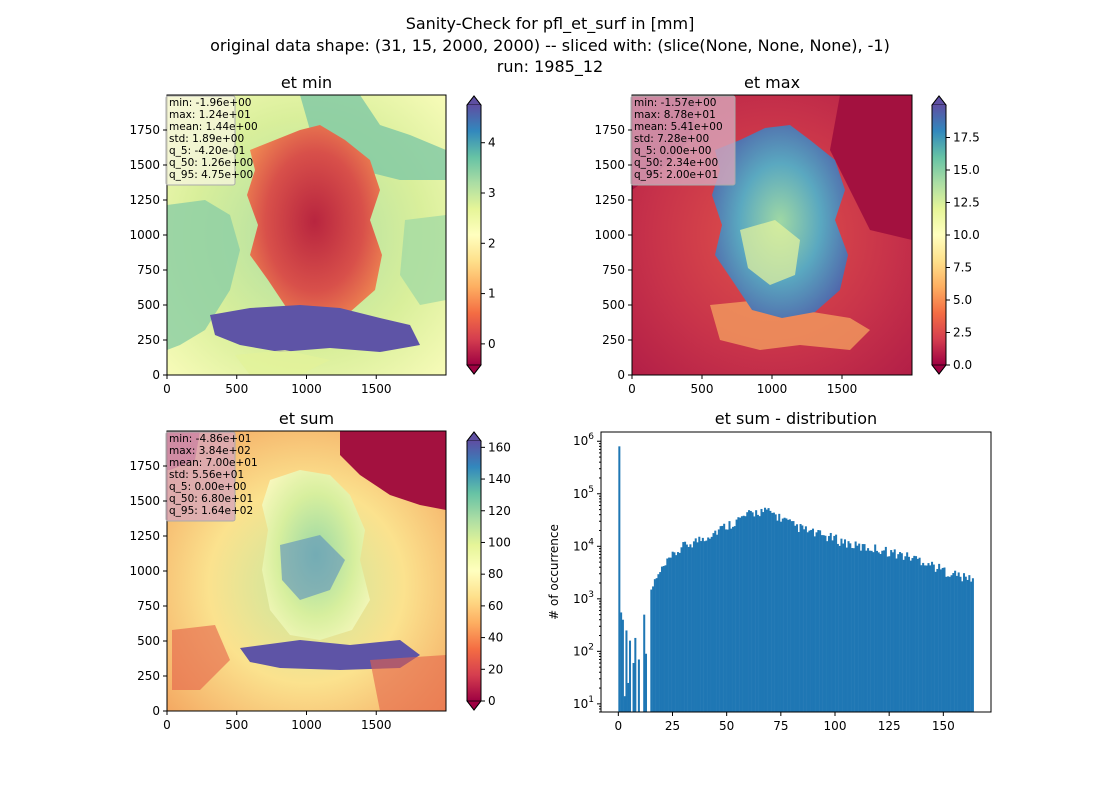  What do you see at coordinates (966, 203) in the screenshot?
I see `colorbar-tick-label: 12.5` at bounding box center [966, 203].